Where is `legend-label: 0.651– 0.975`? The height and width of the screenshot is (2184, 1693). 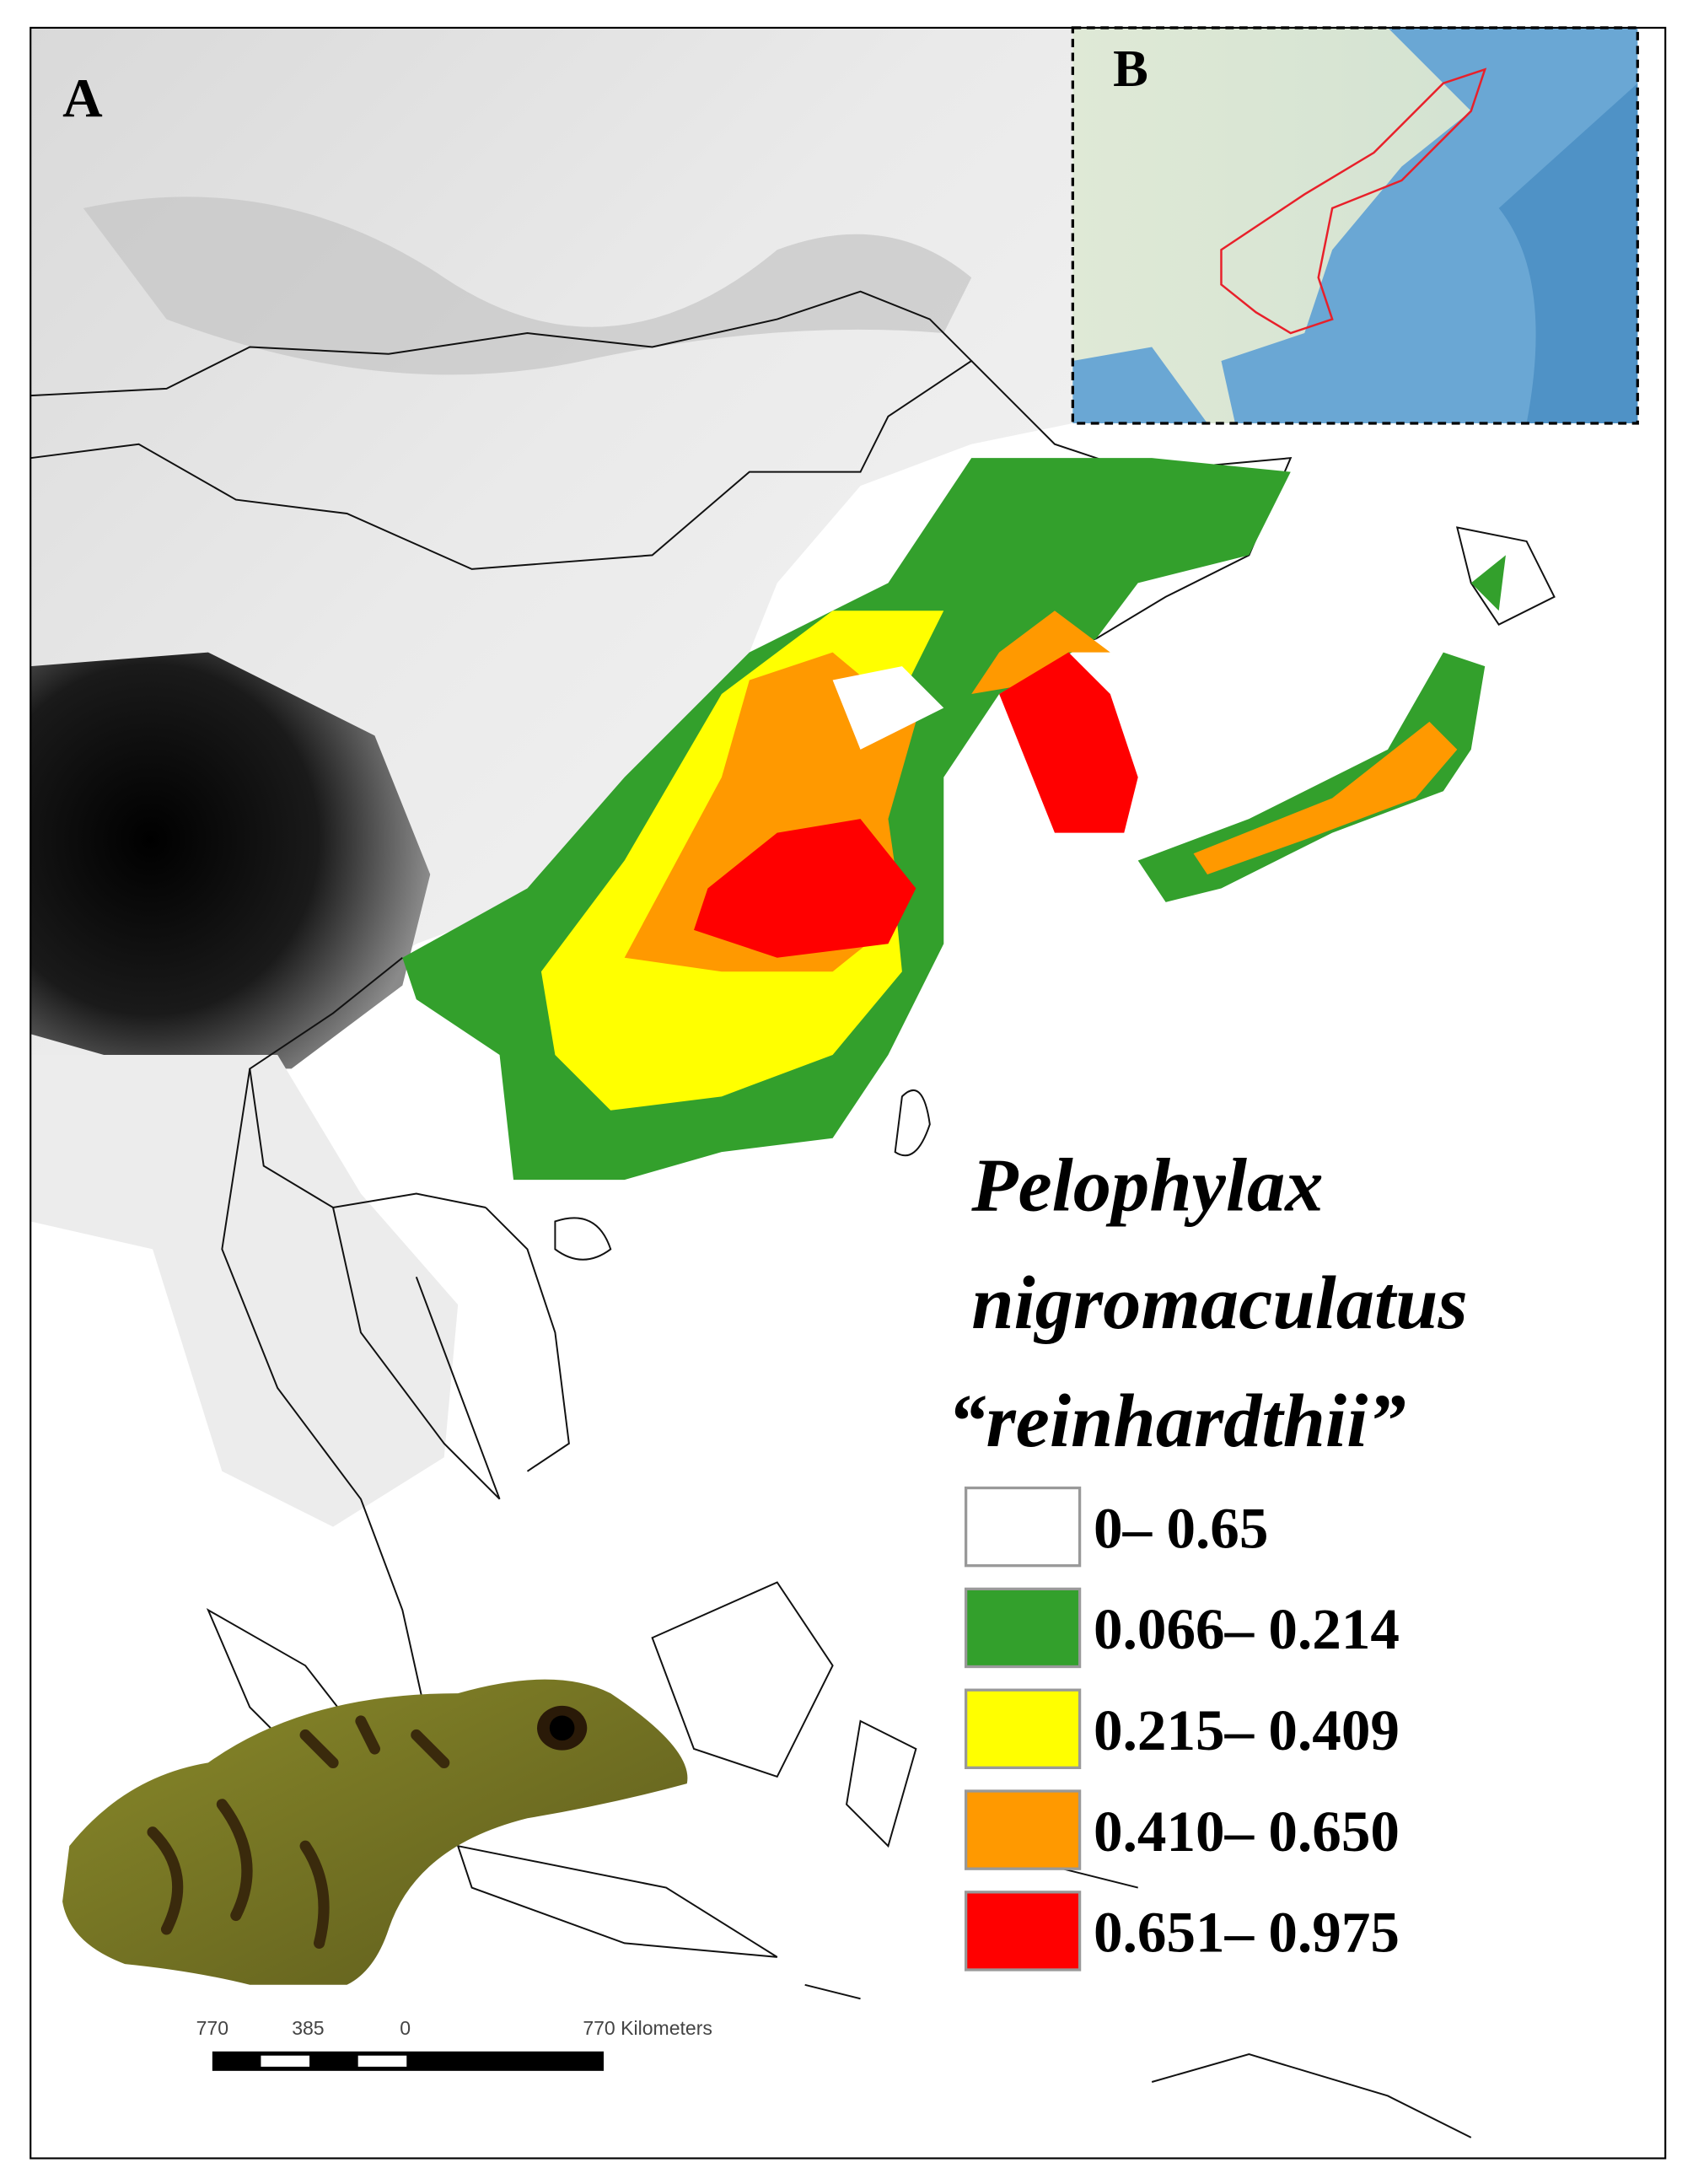
legend-label: 0.651– 0.975 is located at coordinates (1247, 1933).